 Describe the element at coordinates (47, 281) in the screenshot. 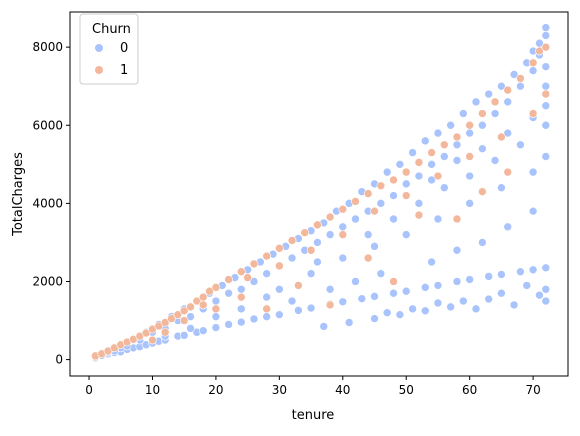

I see `y-tick-label: 2000` at that location.